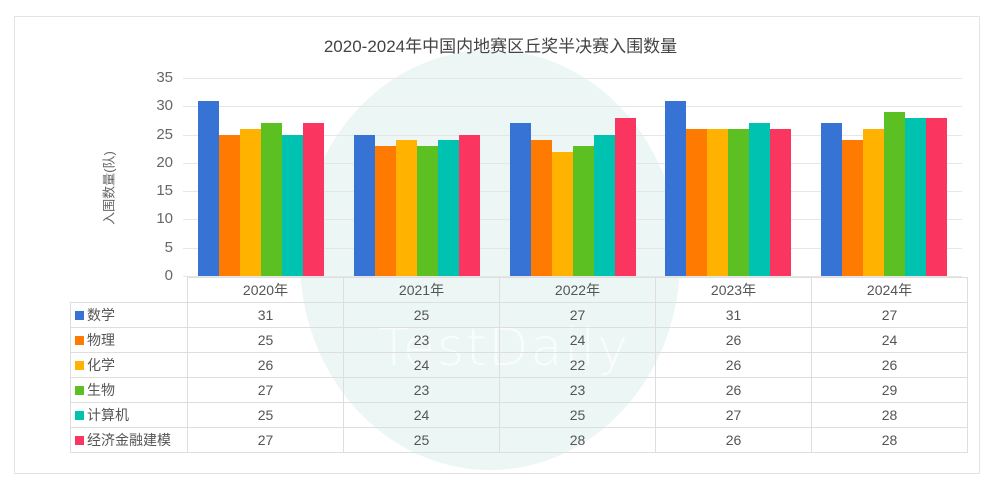 The width and height of the screenshot is (1001, 491). I want to click on series-name: 物理, so click(101, 340).